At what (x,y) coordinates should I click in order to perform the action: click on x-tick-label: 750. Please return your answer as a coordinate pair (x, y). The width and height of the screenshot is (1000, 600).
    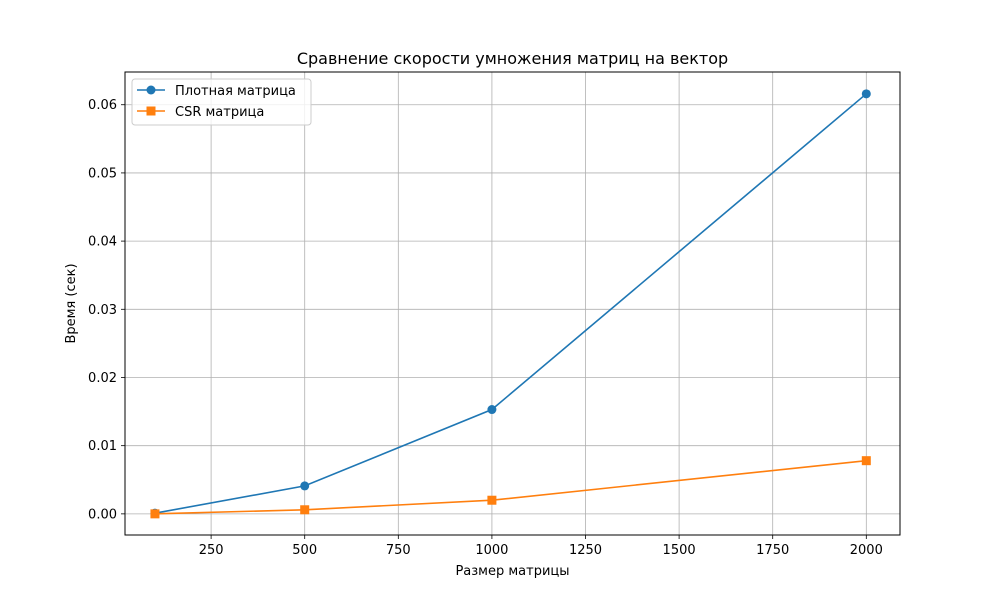
    Looking at the image, I should click on (398, 550).